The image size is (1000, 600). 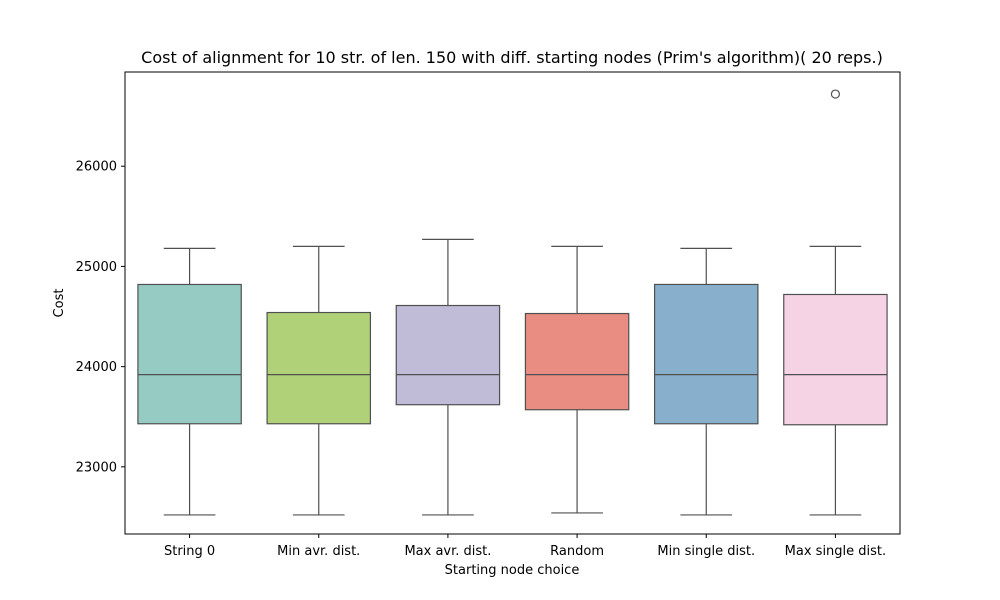 I want to click on x-tick-label: Min avr. dist., so click(x=318, y=551).